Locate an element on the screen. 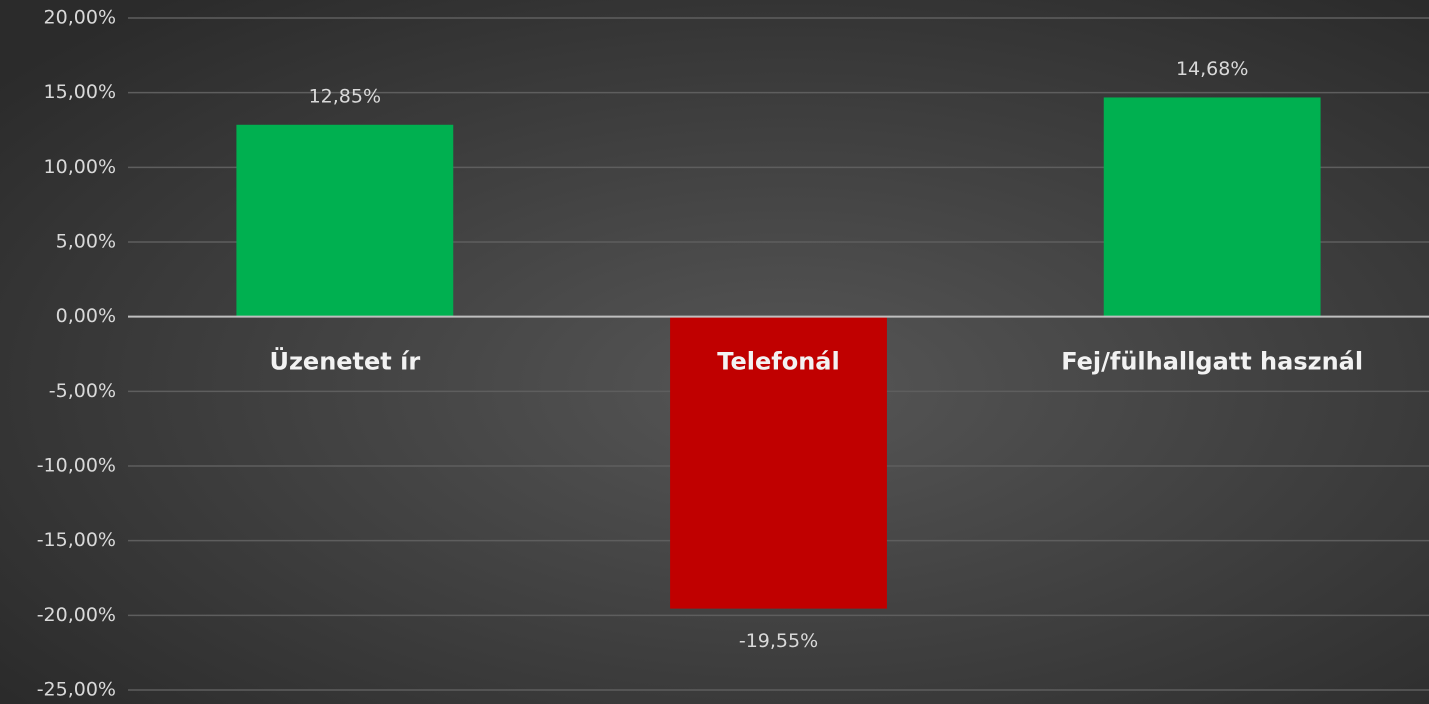 Image resolution: width=1429 pixels, height=704 pixels. y-tick-label: -15,00% is located at coordinates (76, 540).